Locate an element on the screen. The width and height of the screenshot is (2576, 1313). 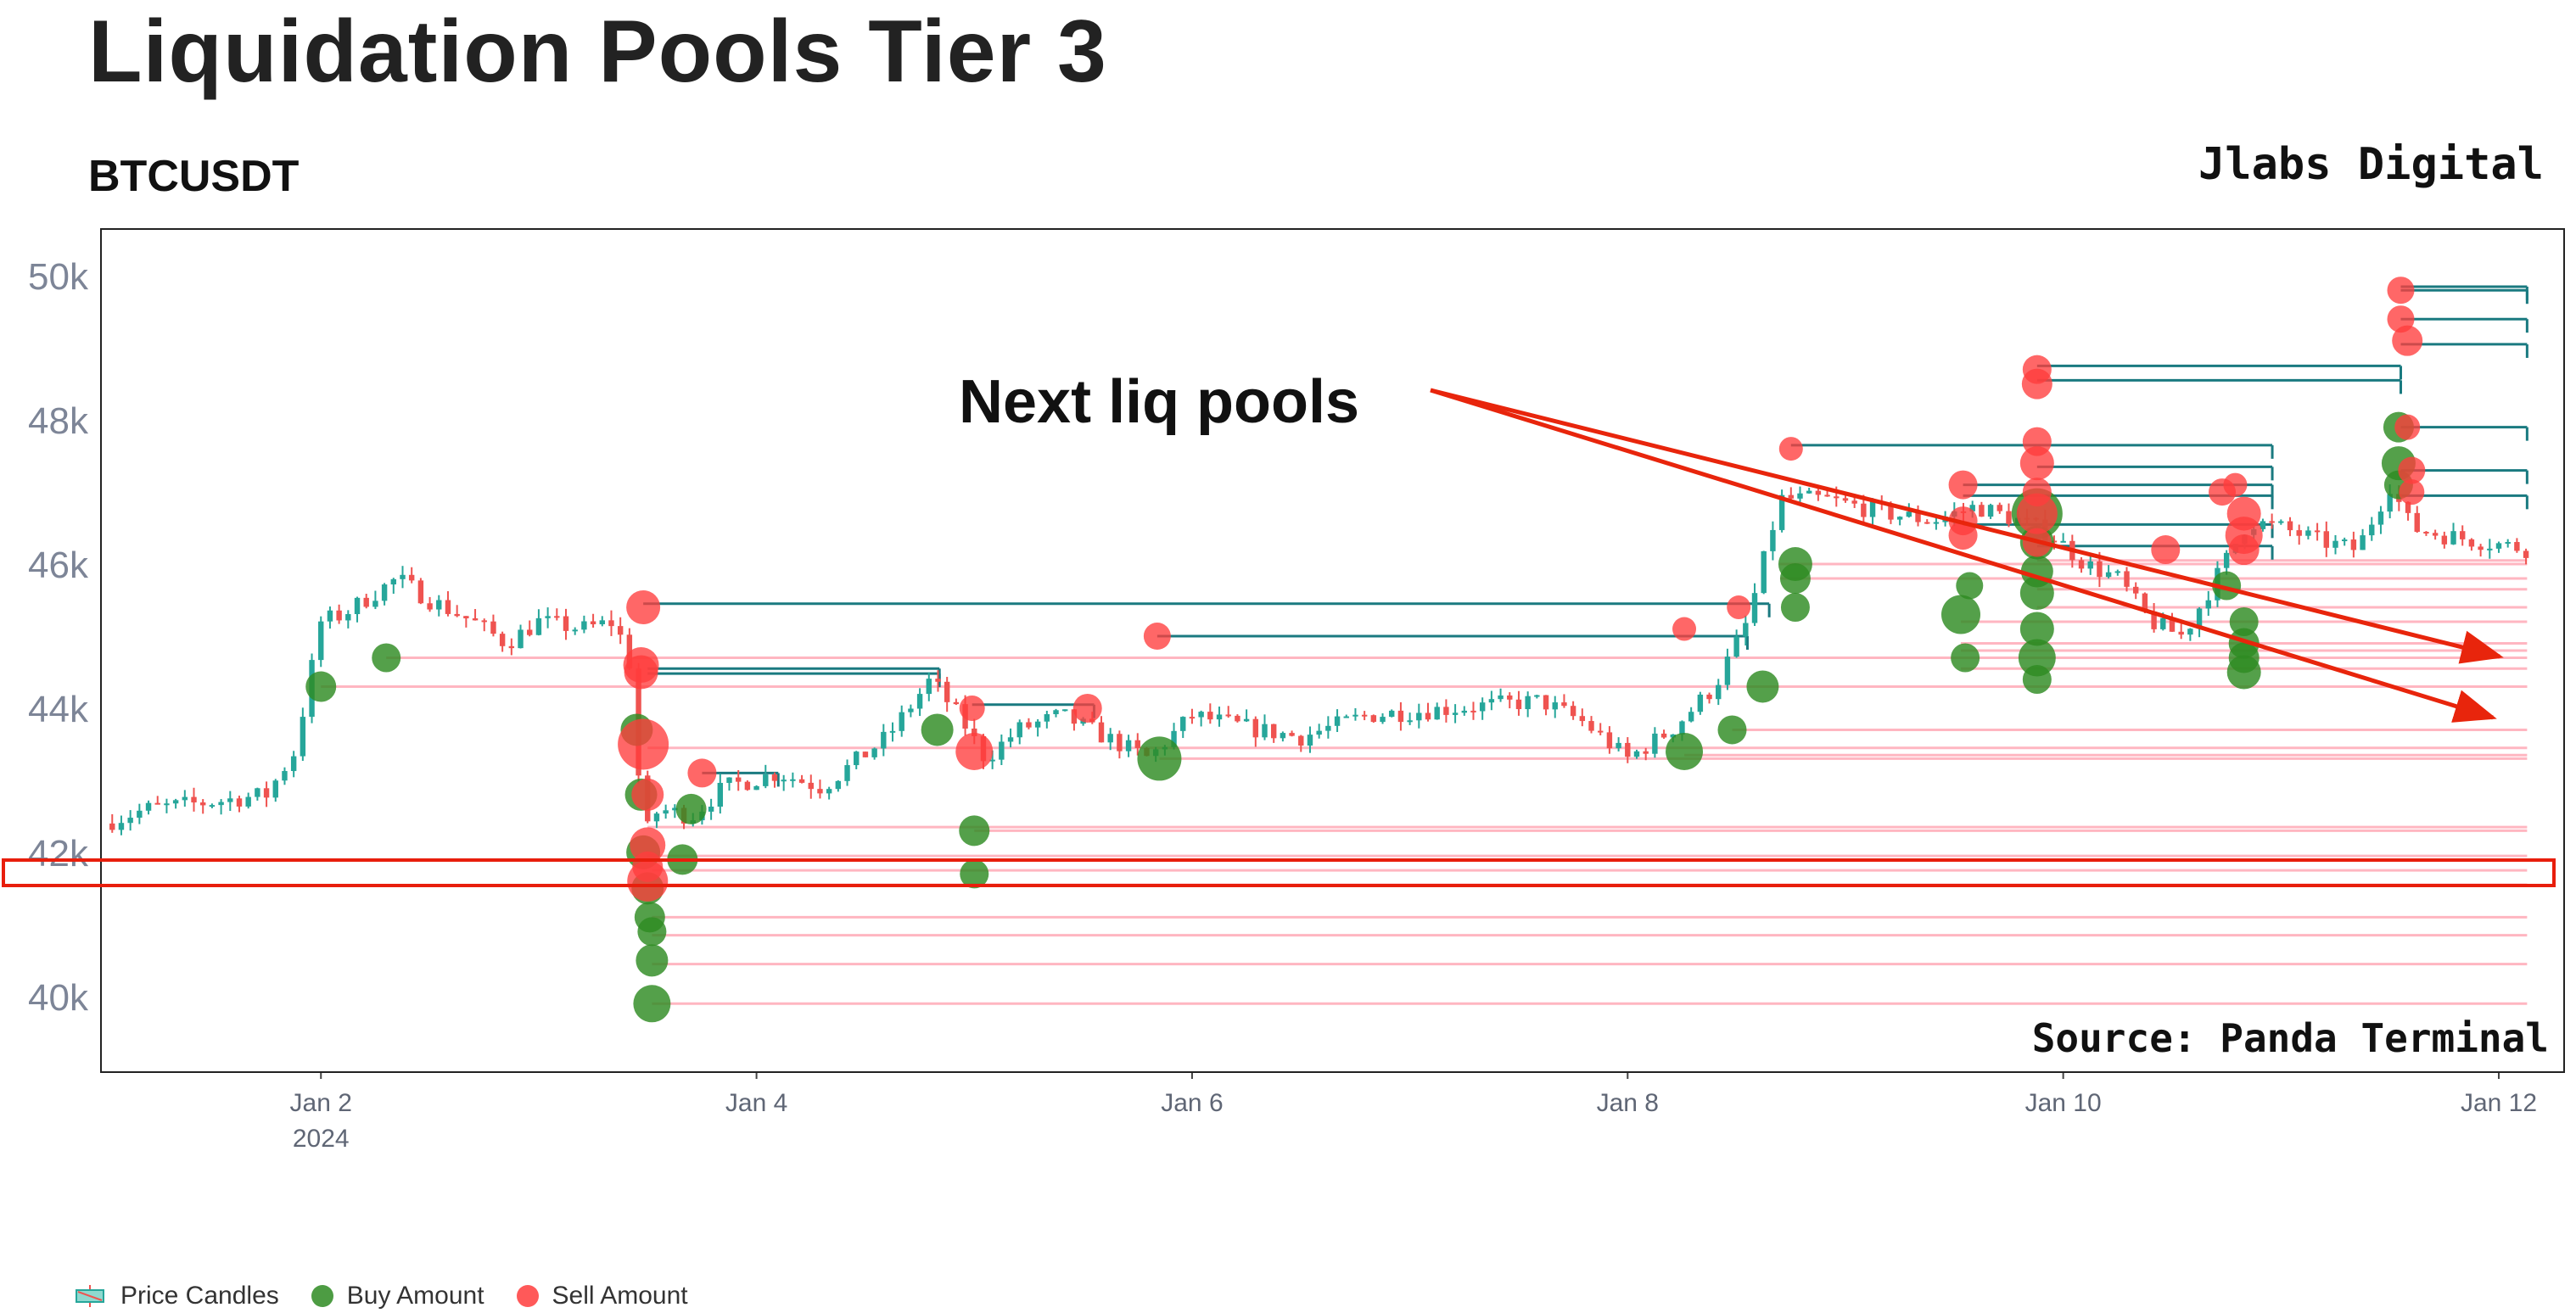
legend-label-buy: Buy Amount is located at coordinates (415, 1296).